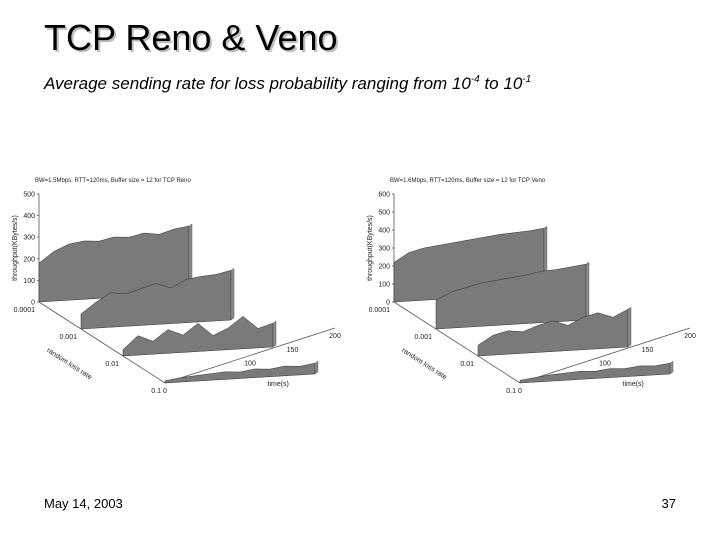 The width and height of the screenshot is (720, 540). I want to click on y-tick-label: 600, so click(384, 195).